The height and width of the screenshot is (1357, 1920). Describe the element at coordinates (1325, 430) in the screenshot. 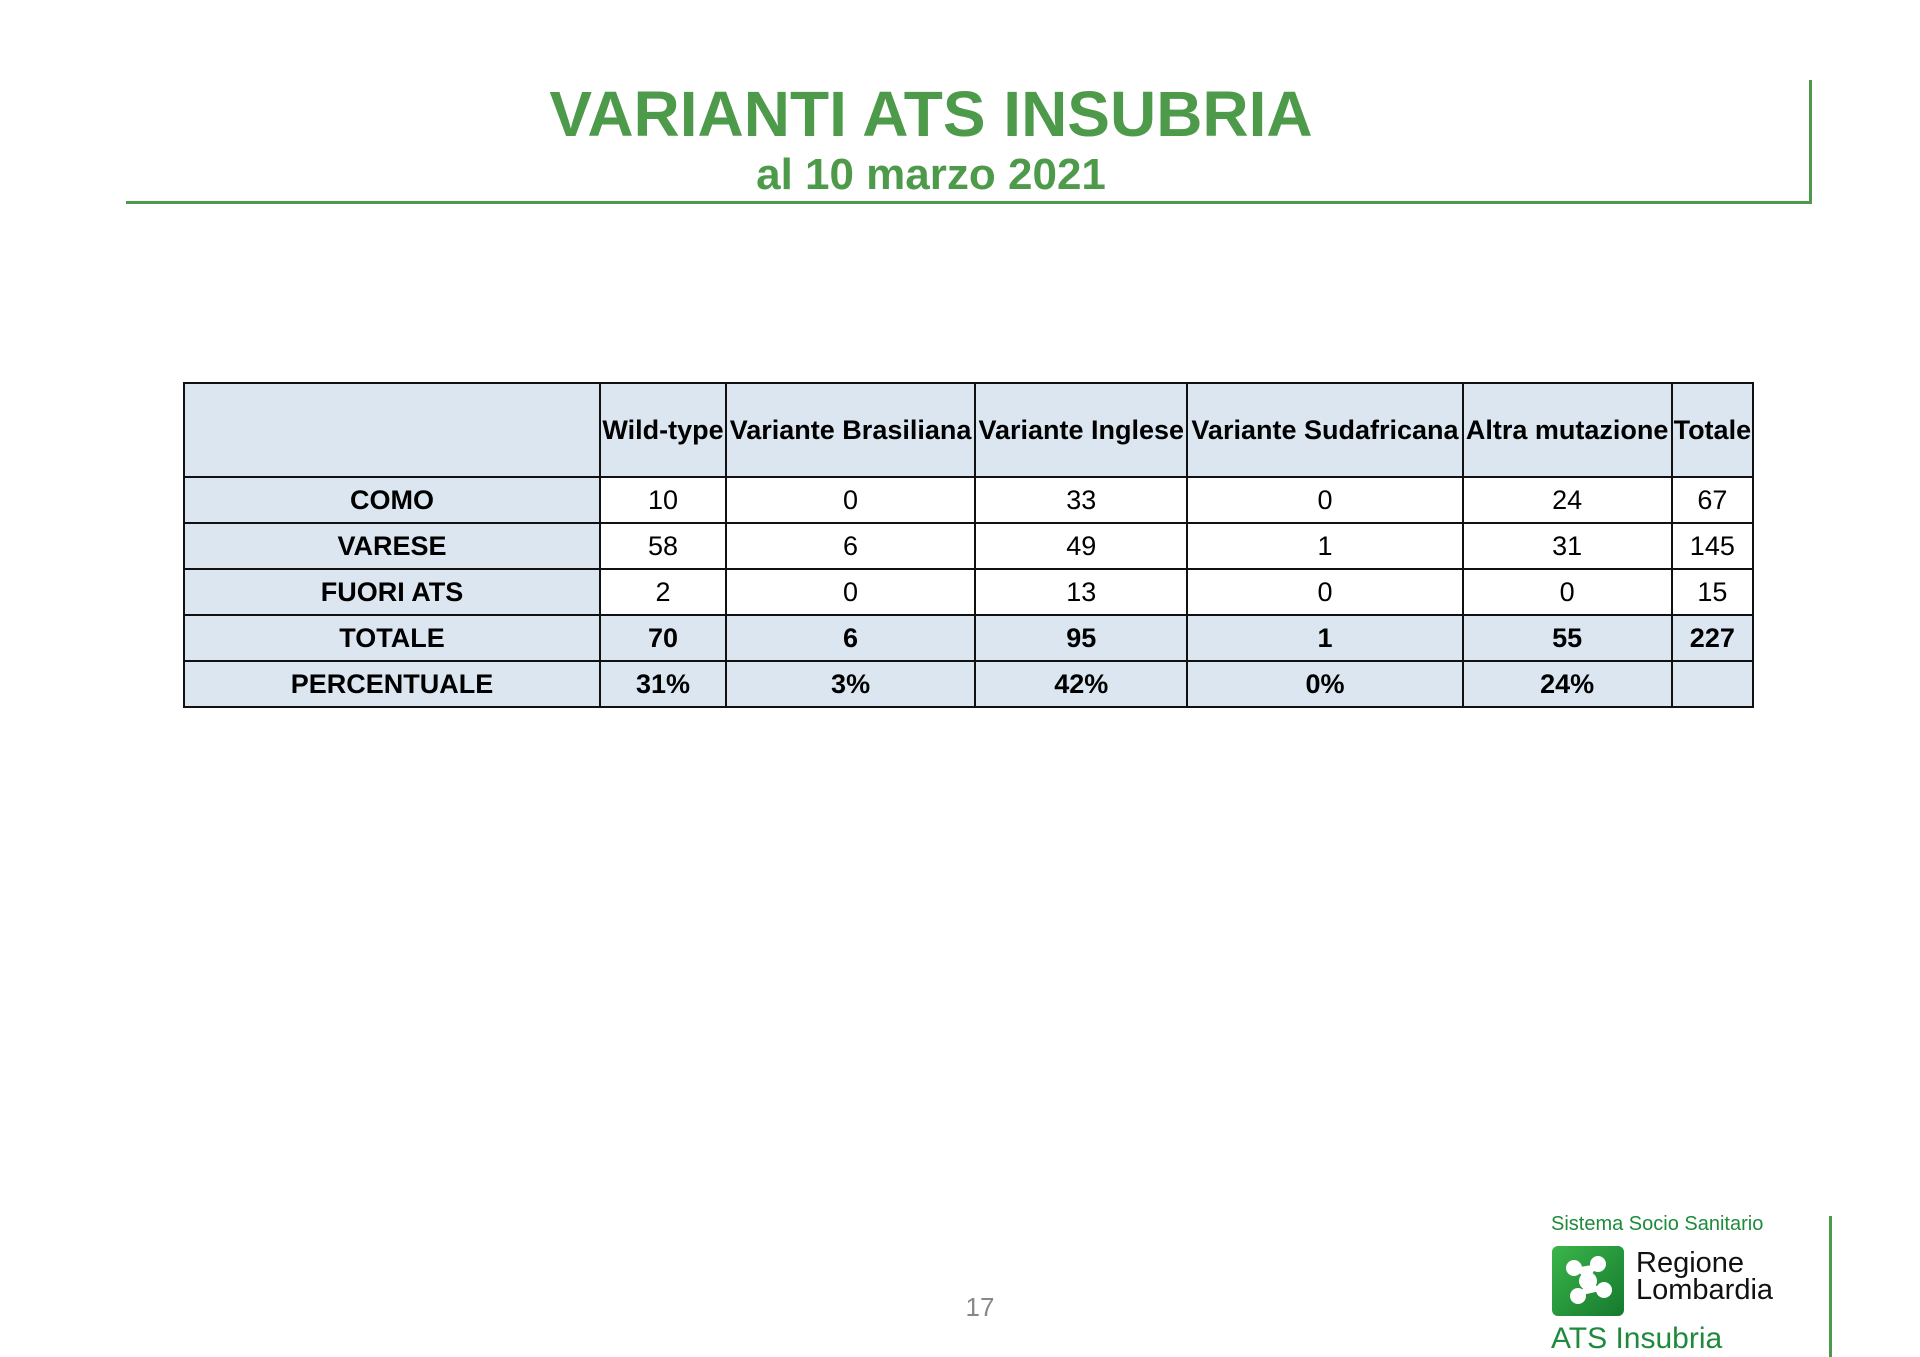

I see `column-header: Variante Sudafricana` at that location.